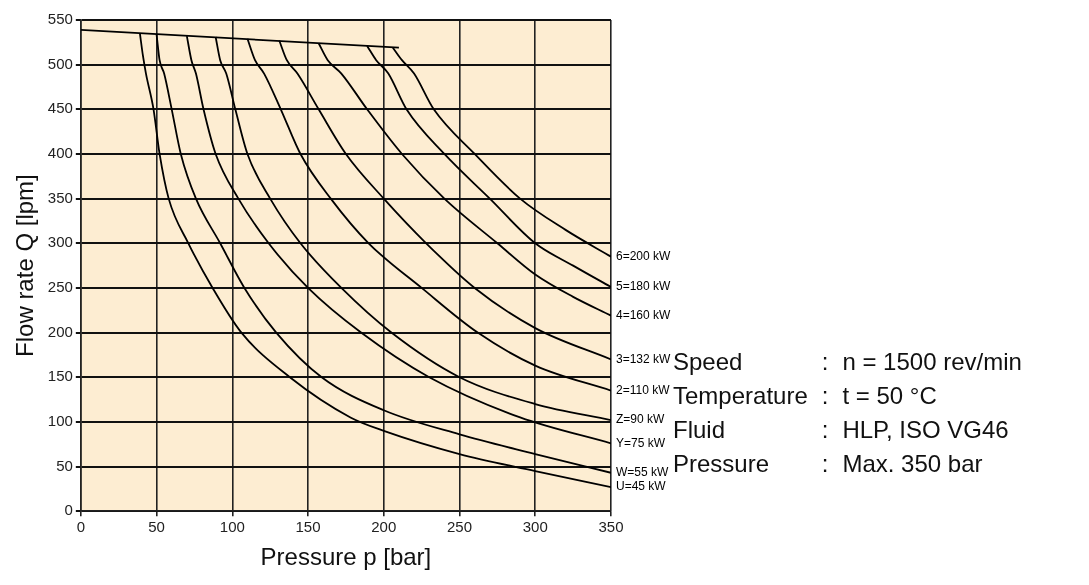  I want to click on x-tick-label: 50, so click(156, 527).